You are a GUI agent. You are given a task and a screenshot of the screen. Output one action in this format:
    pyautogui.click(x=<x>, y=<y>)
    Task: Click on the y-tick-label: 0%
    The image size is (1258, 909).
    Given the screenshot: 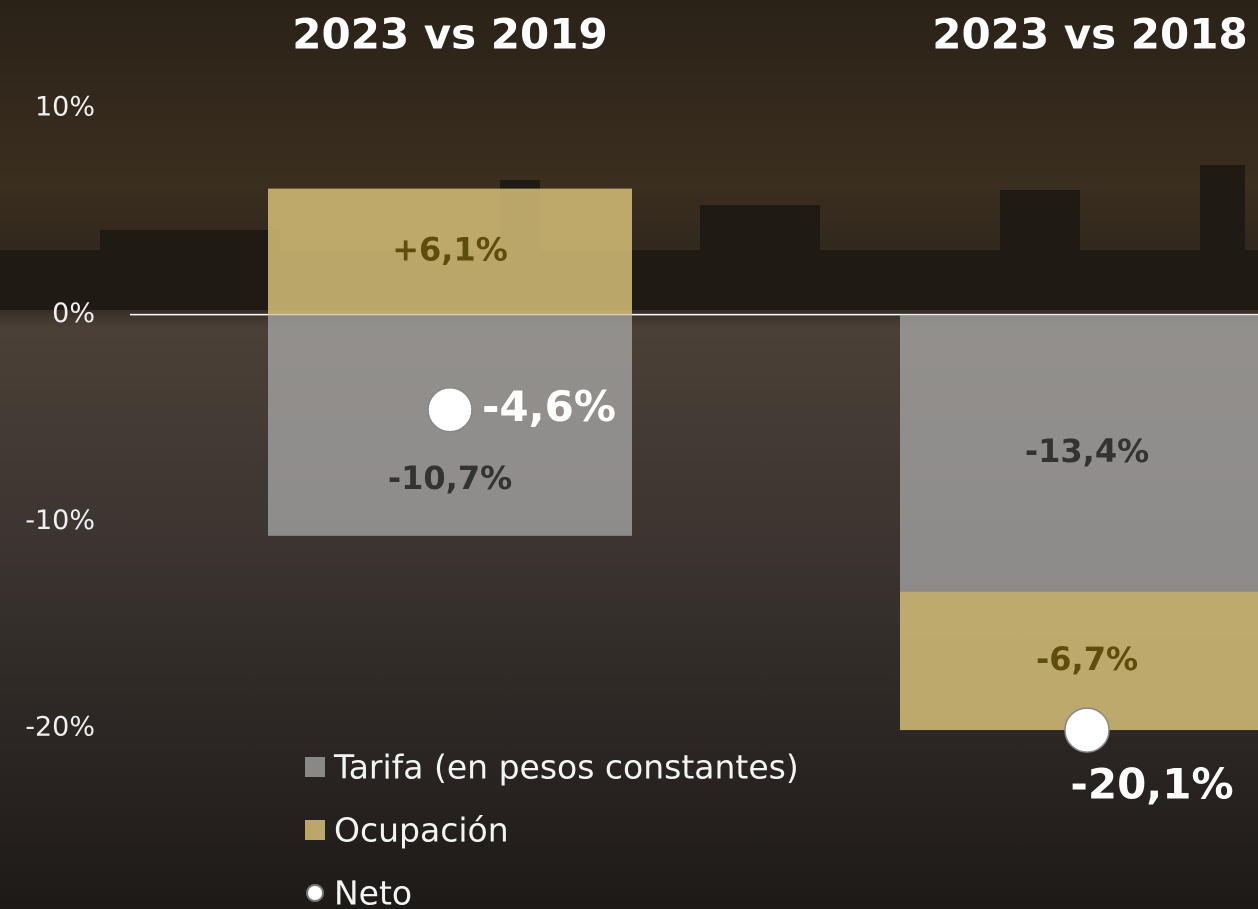 What is the action you would take?
    pyautogui.click(x=73, y=313)
    